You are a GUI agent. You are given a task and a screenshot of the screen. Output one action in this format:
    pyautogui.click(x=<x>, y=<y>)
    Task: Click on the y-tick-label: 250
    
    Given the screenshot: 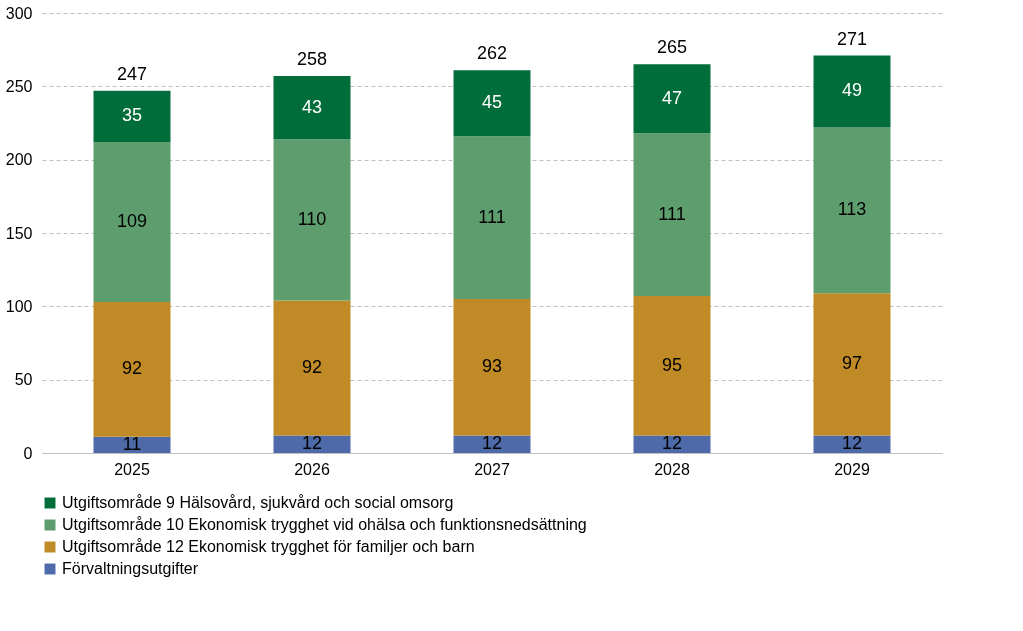 What is the action you would take?
    pyautogui.click(x=19, y=86)
    